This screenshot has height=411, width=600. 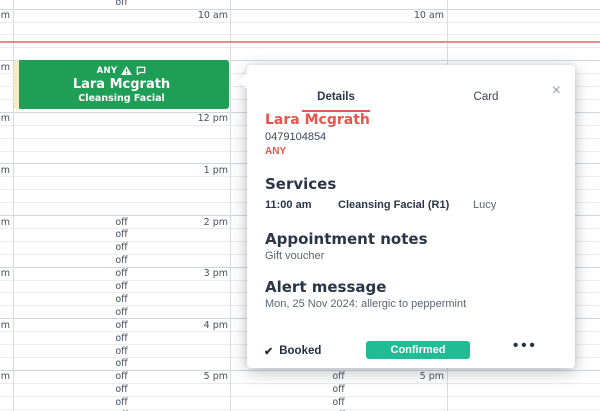 I want to click on current-time-indicator, so click(x=300, y=41).